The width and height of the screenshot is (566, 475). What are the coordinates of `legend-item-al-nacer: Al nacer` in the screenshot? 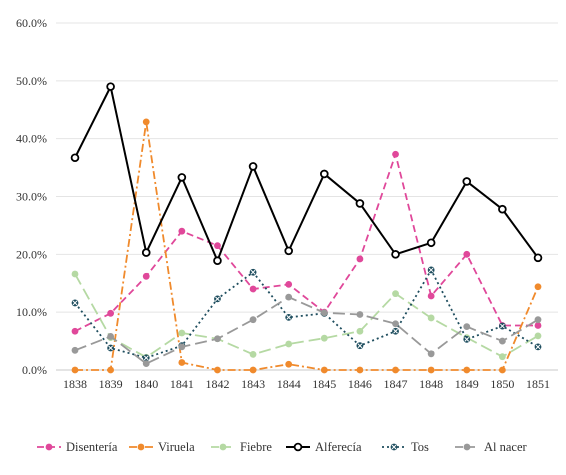 It's located at (491, 447).